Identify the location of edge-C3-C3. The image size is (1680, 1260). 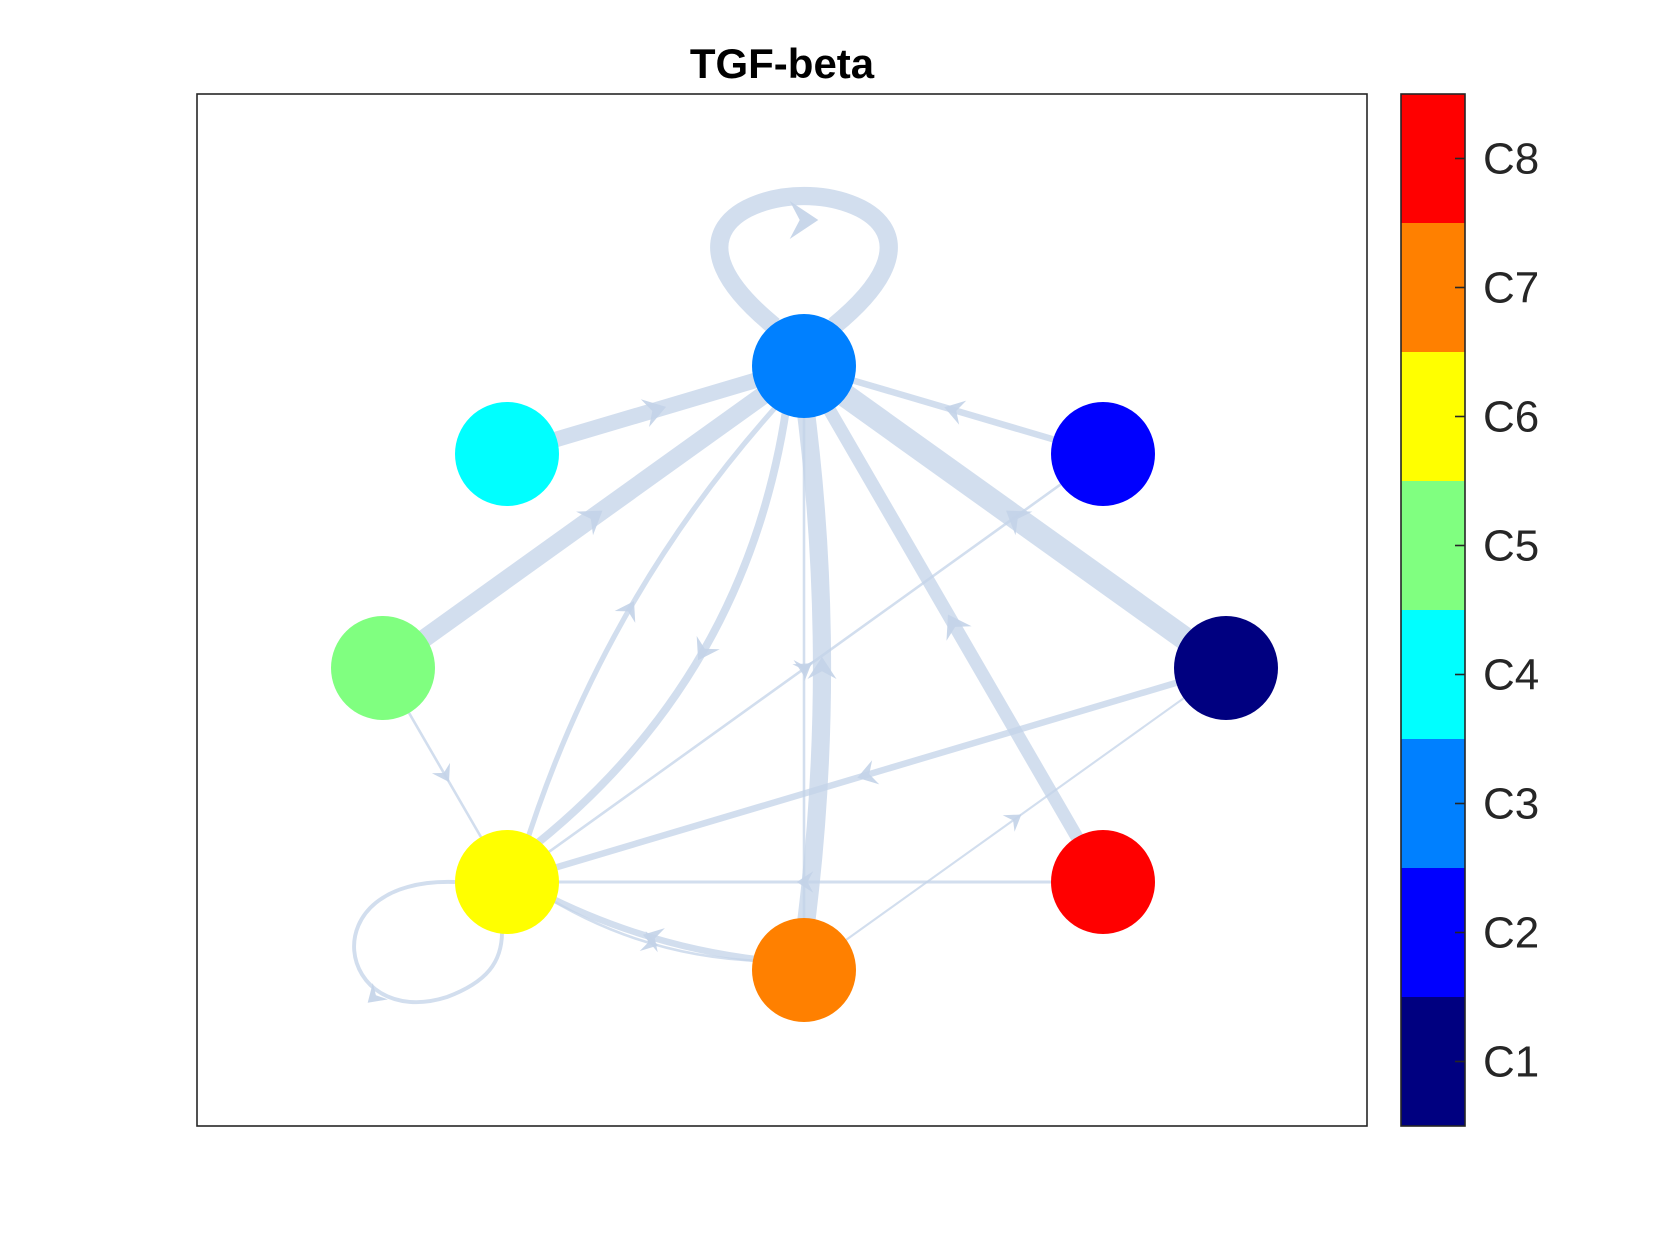
(804, 260).